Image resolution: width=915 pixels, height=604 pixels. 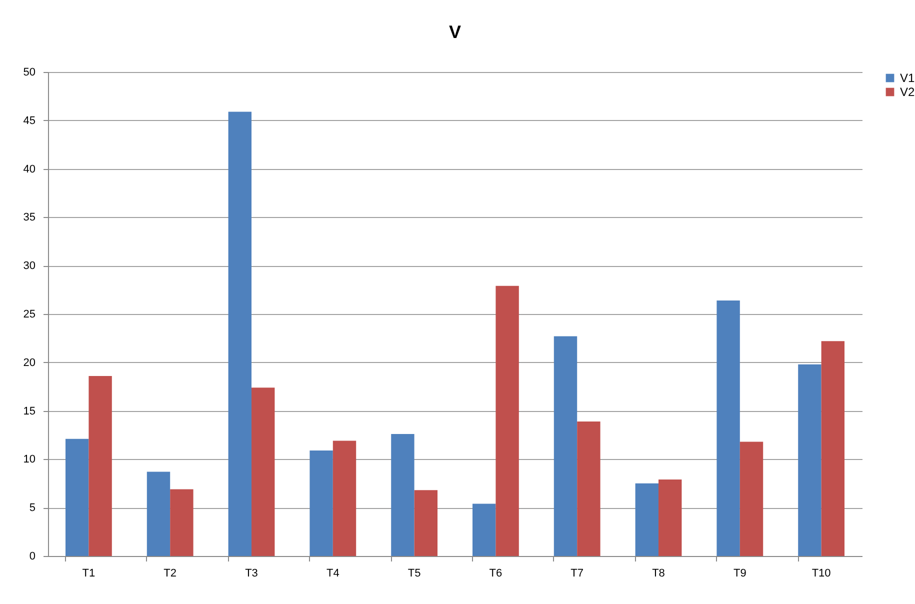 I want to click on x-tick-label: T6, so click(x=495, y=574).